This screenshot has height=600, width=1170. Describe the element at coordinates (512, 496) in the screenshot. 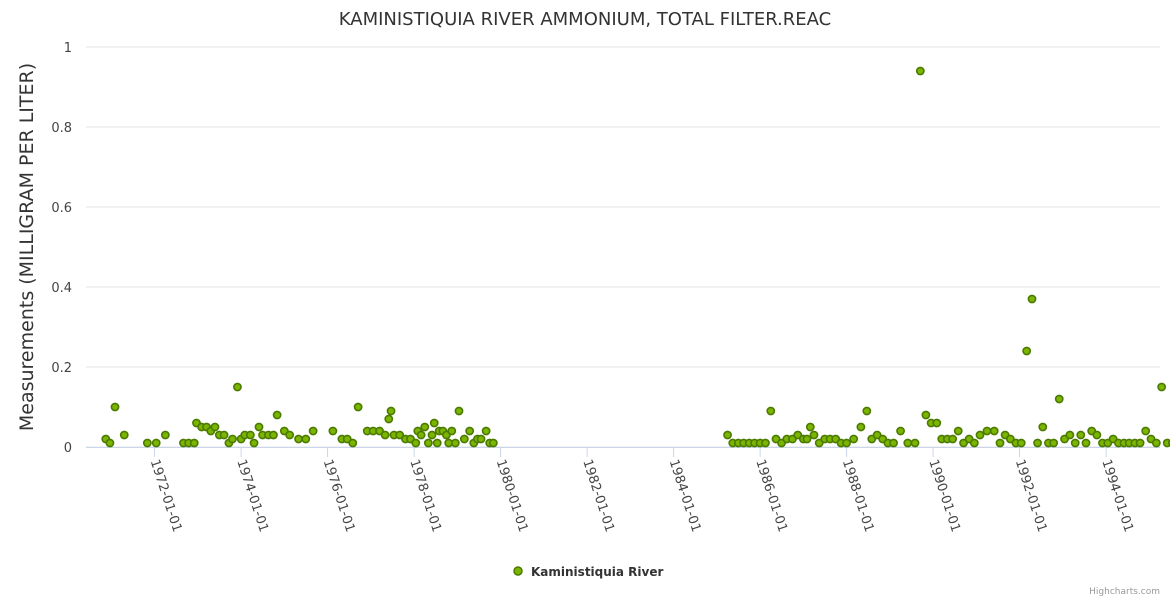

I see `x-tick-label: 1980-01-01` at that location.